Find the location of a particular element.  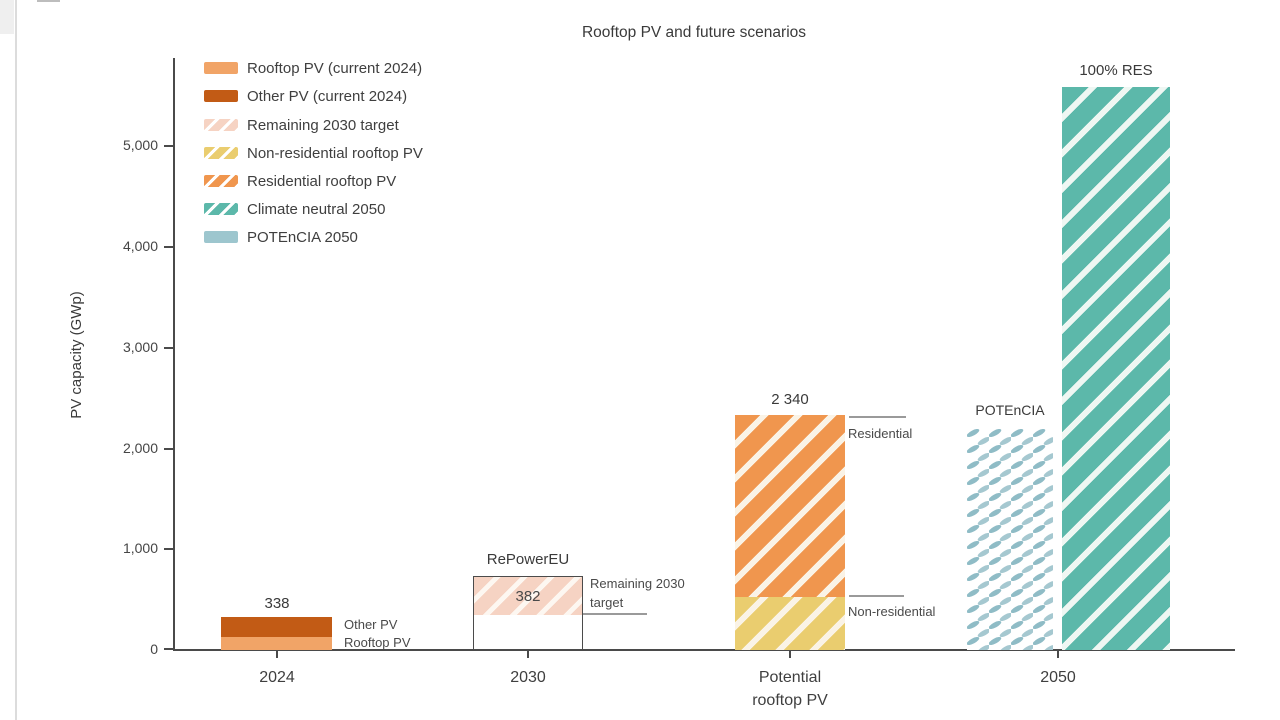

bar-2024-other-pv-annotation: Other PV is located at coordinates (371, 624).